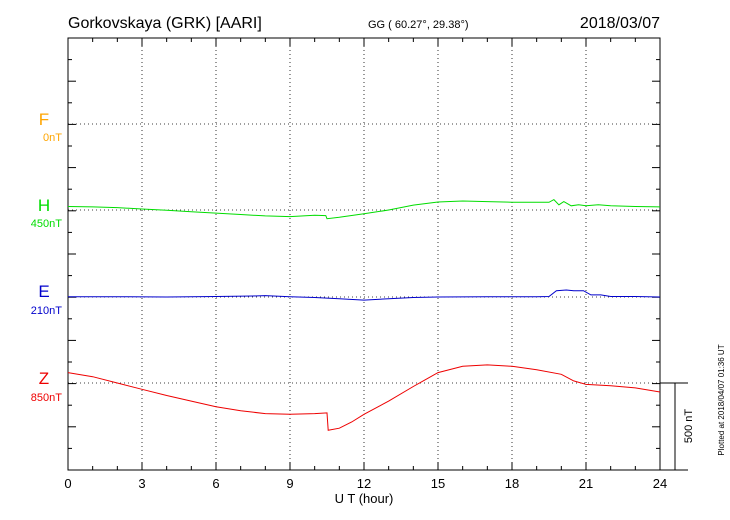 This screenshot has width=730, height=520. Describe the element at coordinates (364, 498) in the screenshot. I see `x-axis-label: U T (hour)` at that location.